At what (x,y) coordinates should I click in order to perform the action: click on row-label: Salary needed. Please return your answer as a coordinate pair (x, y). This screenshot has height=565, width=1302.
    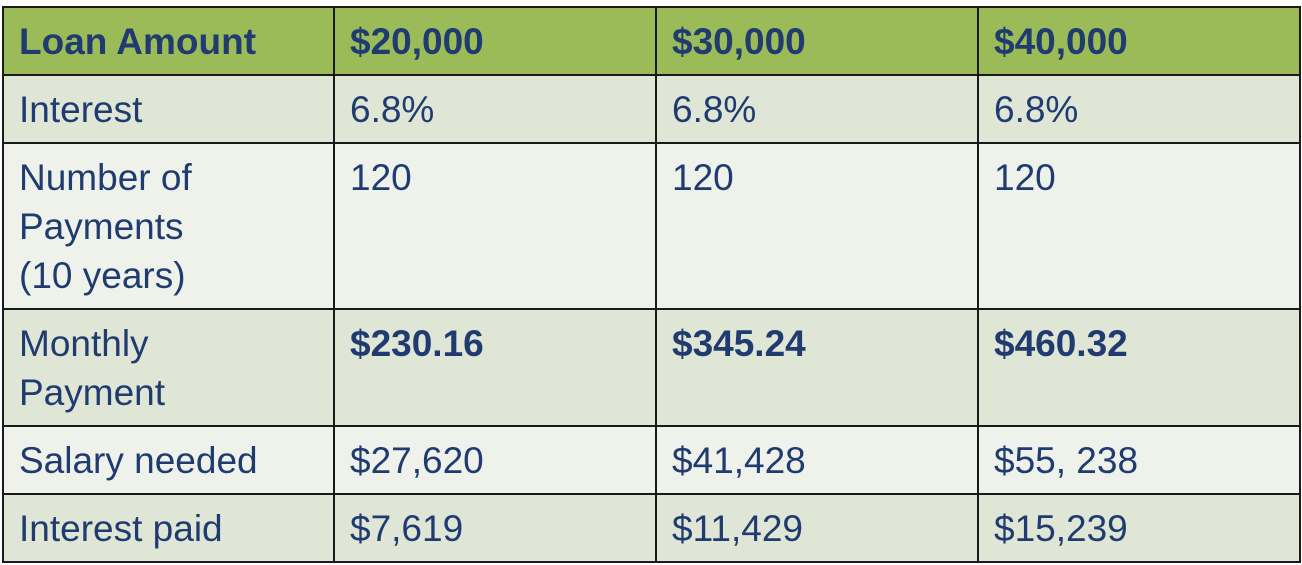
    Looking at the image, I should click on (168, 460).